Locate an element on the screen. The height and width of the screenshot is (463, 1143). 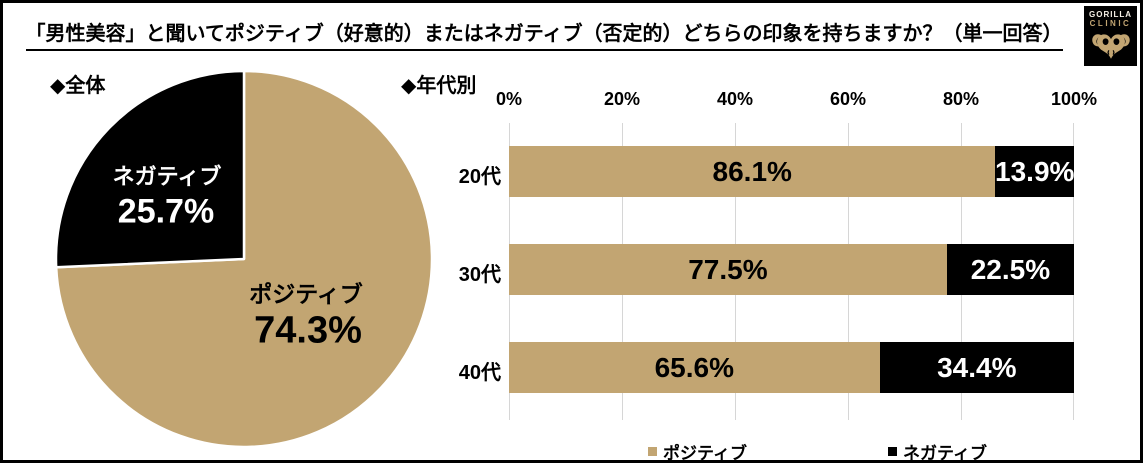
logo-brand-line1: GORILLA is located at coordinates (1110, 14).